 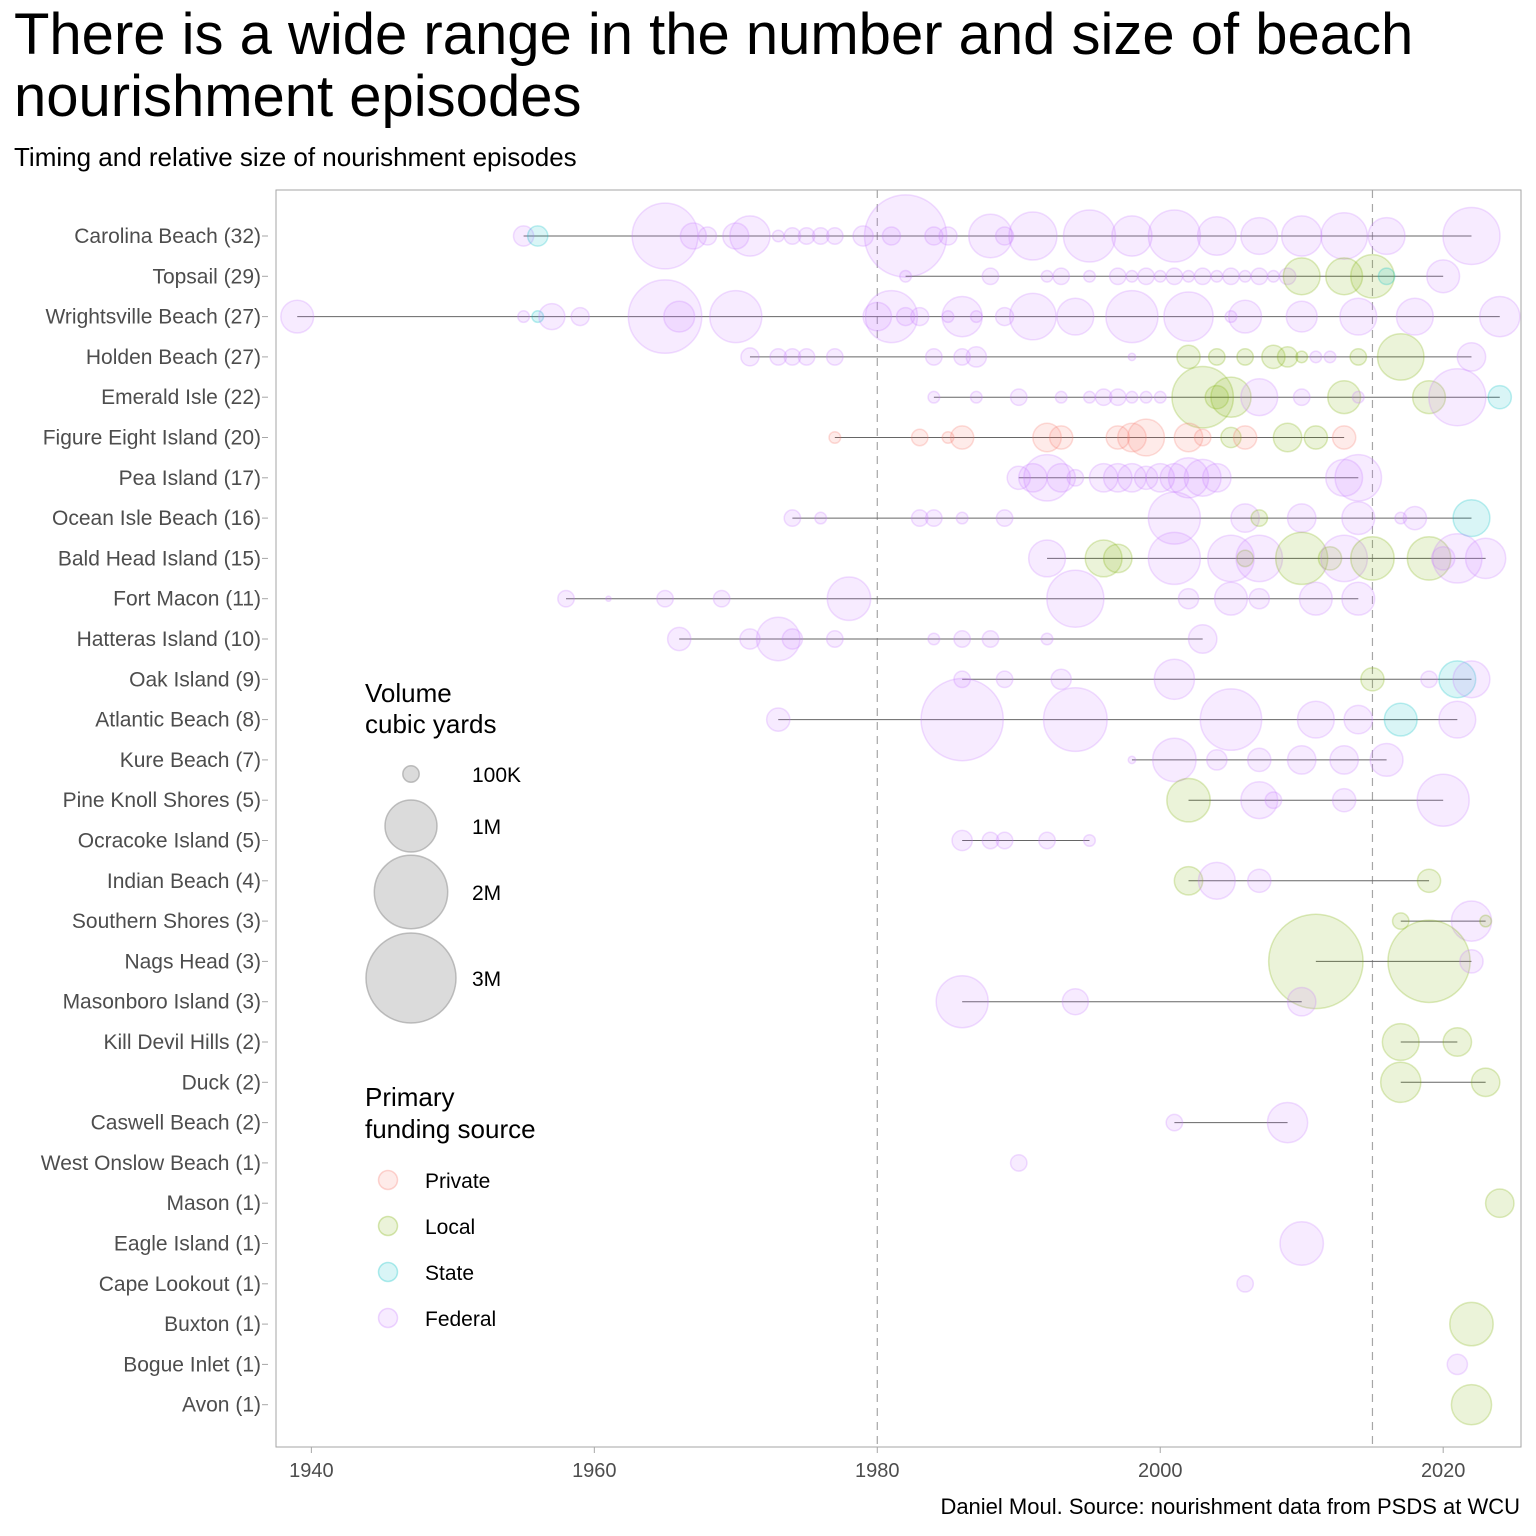 What do you see at coordinates (486, 827) in the screenshot?
I see `size-legend-label: 1M` at bounding box center [486, 827].